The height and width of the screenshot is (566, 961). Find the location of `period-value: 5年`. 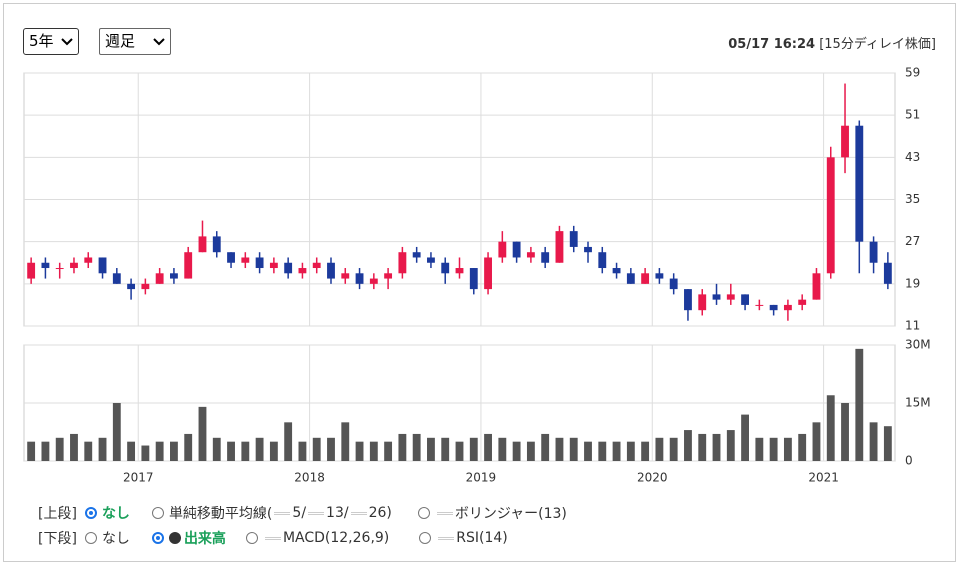

period-value: 5年 is located at coordinates (41, 41).